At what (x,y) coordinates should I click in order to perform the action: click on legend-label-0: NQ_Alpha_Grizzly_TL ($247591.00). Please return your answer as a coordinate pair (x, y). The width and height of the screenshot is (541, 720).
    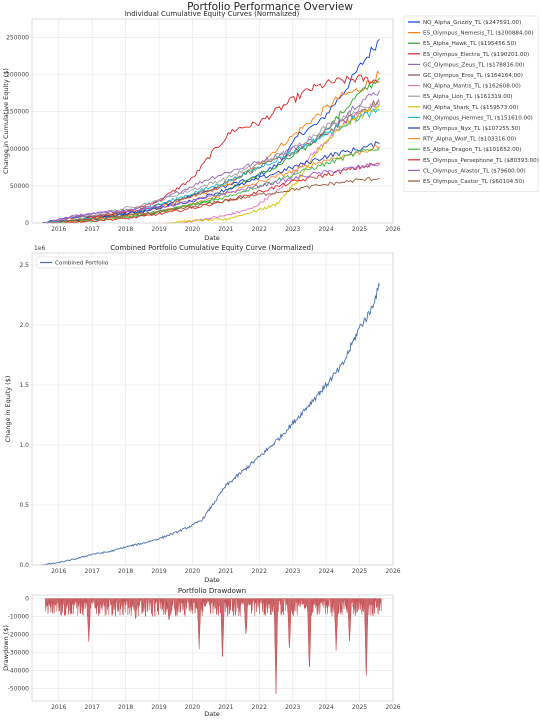
    Looking at the image, I should click on (472, 23).